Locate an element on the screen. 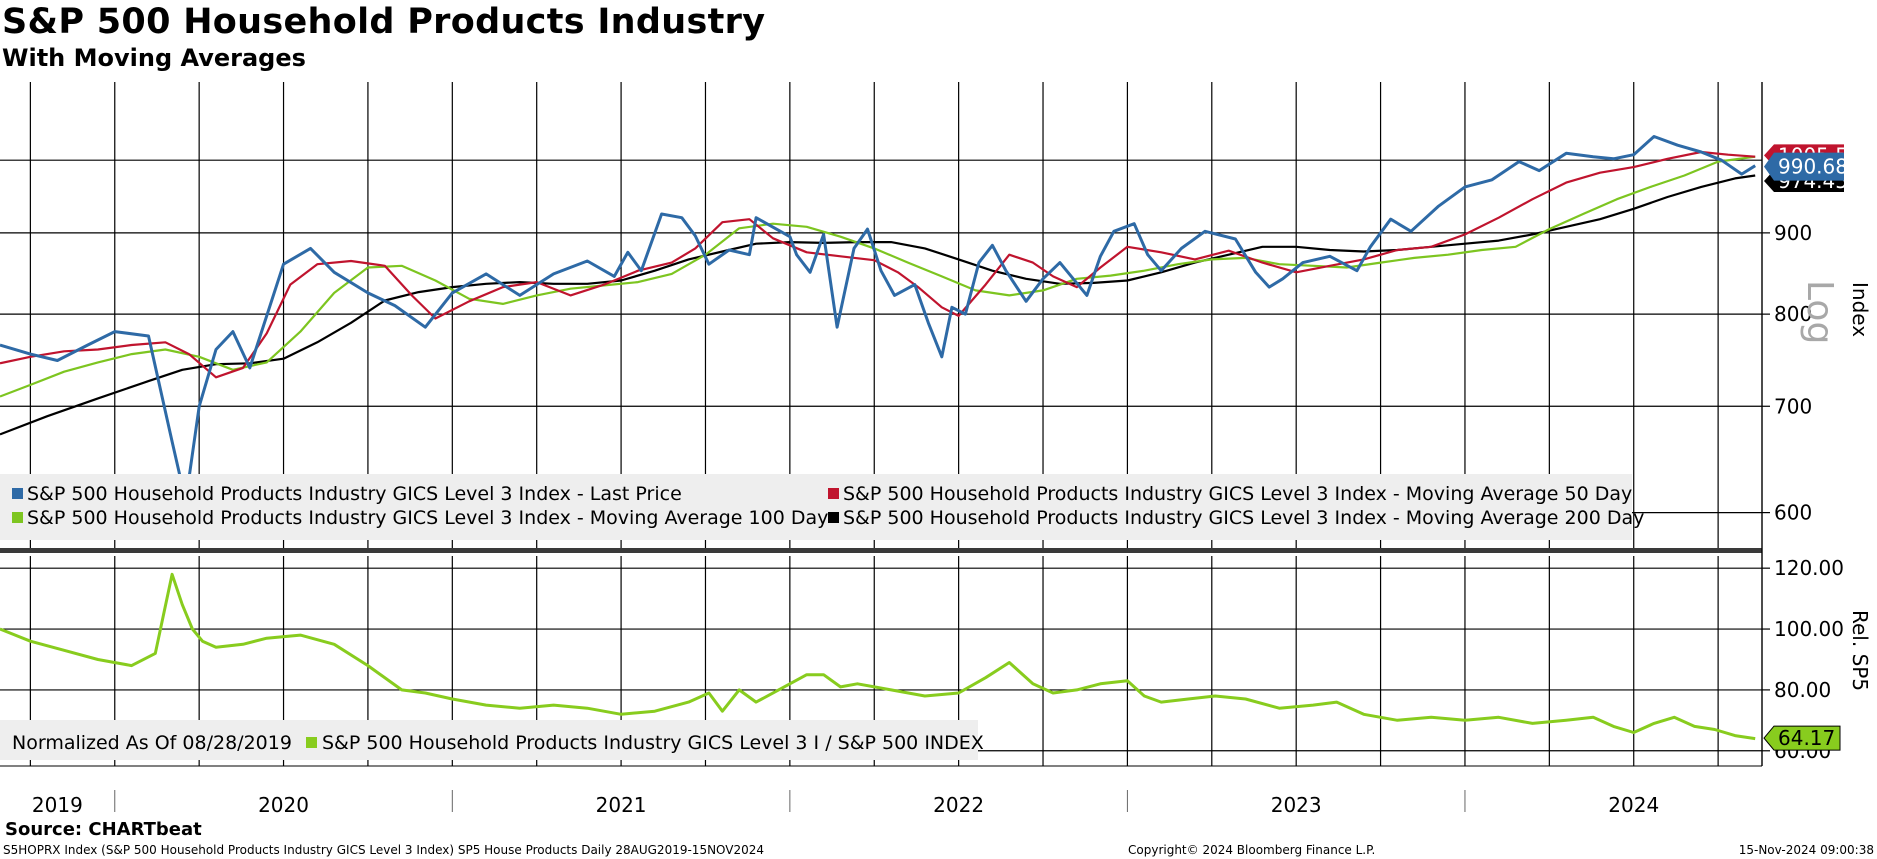 The height and width of the screenshot is (859, 1877). value-tag-label: 64.17 is located at coordinates (1806, 738).